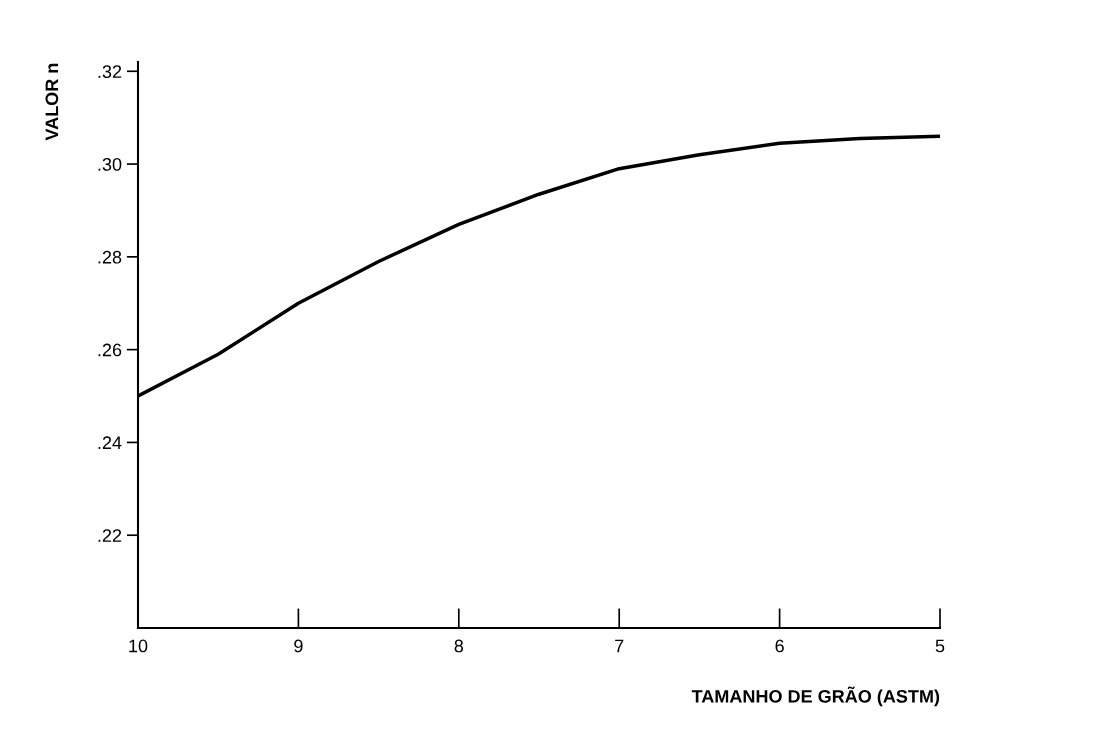  What do you see at coordinates (52, 102) in the screenshot?
I see `y-axis-title: VALOR n` at bounding box center [52, 102].